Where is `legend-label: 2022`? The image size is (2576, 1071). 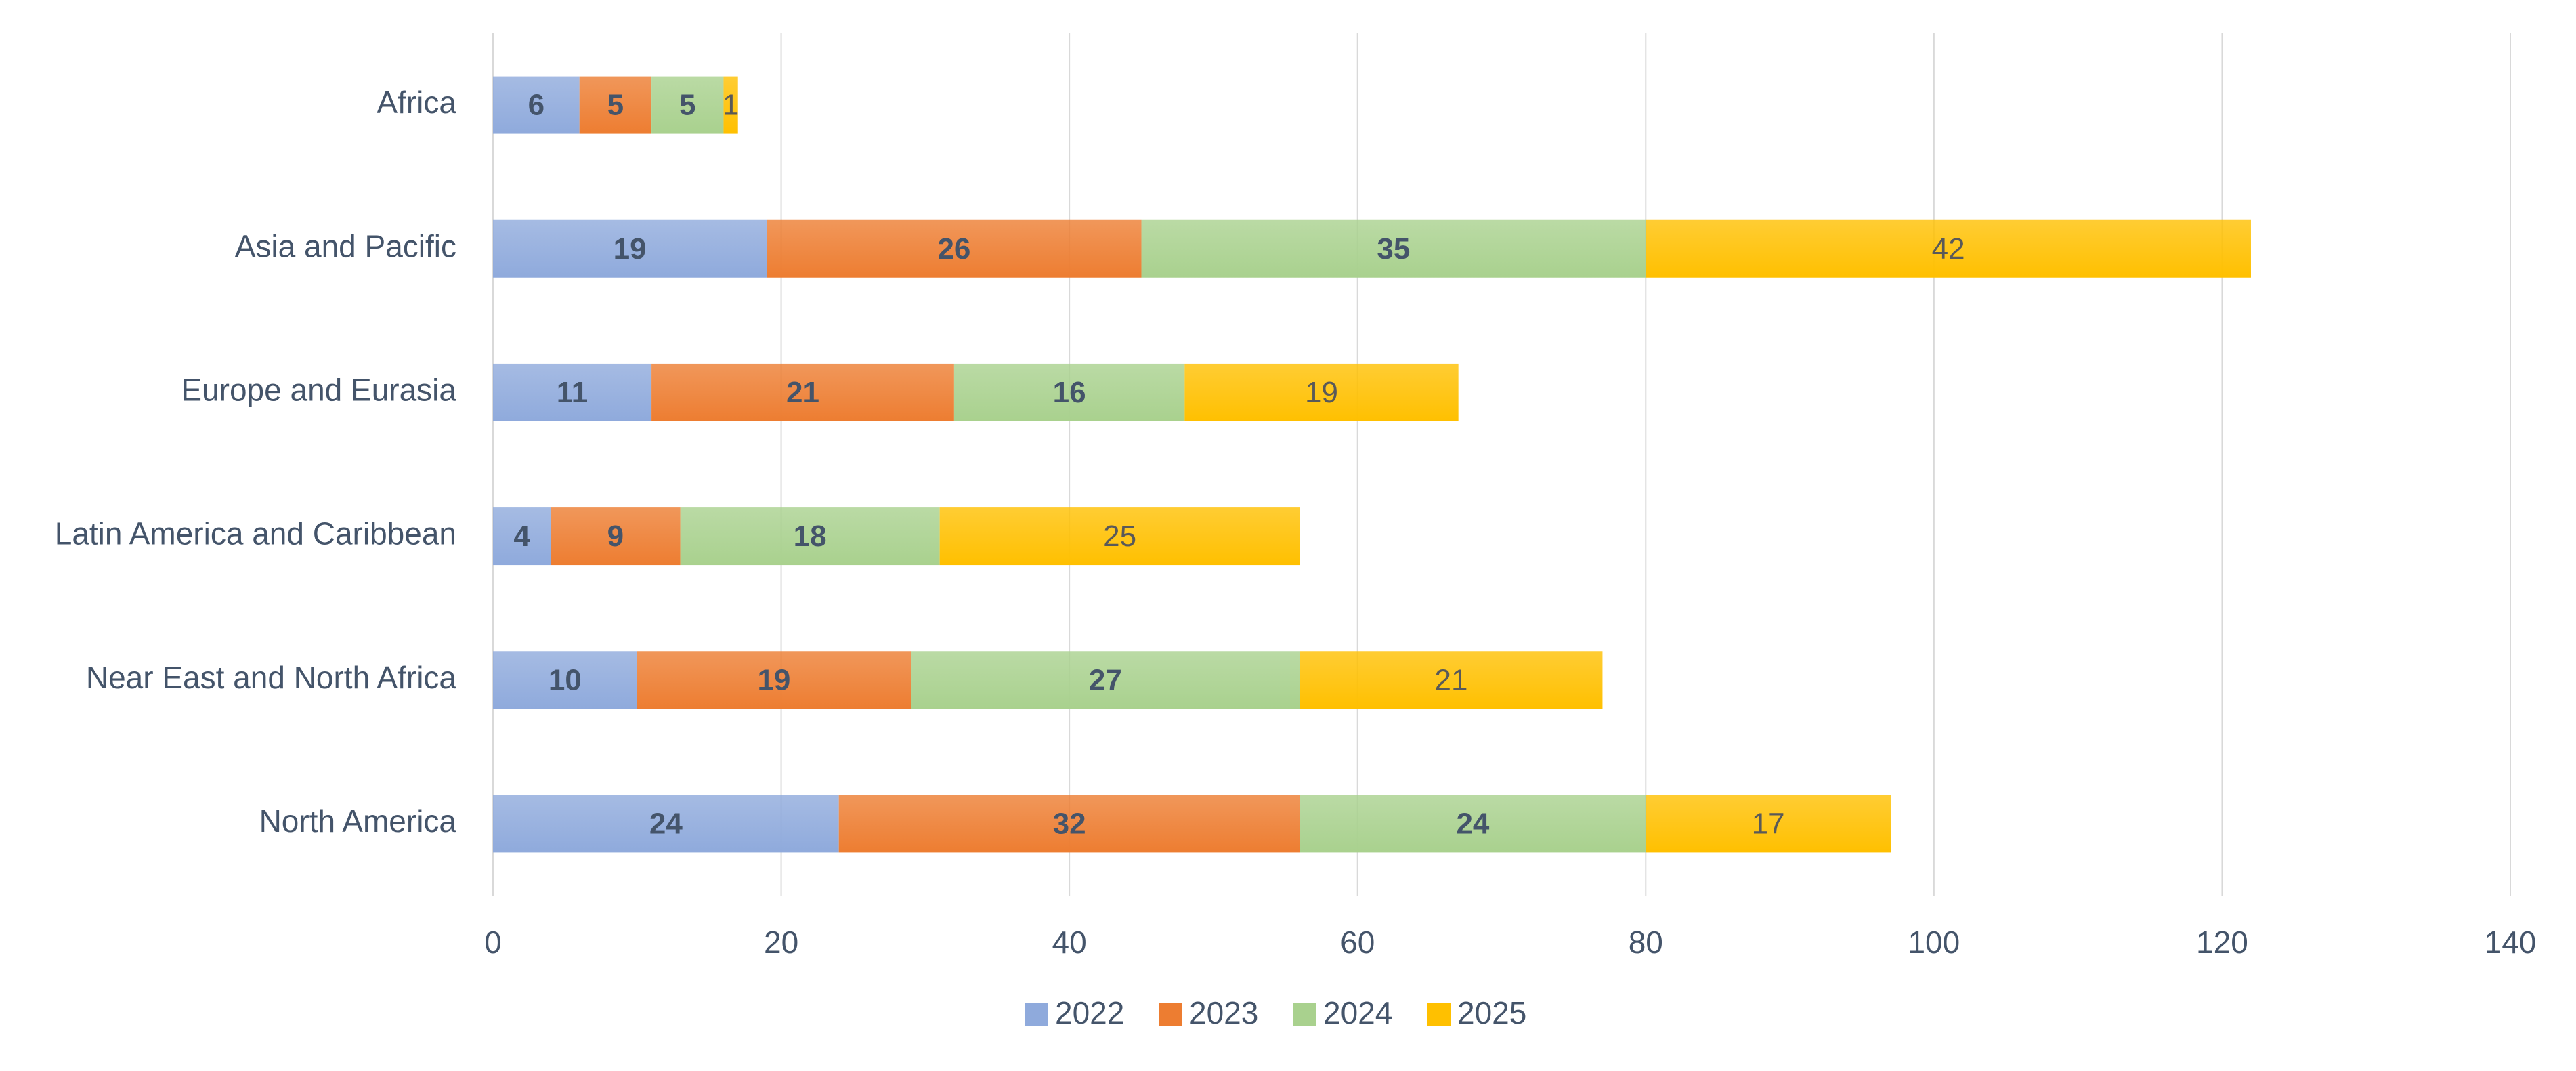
legend-label: 2022 is located at coordinates (1089, 1013).